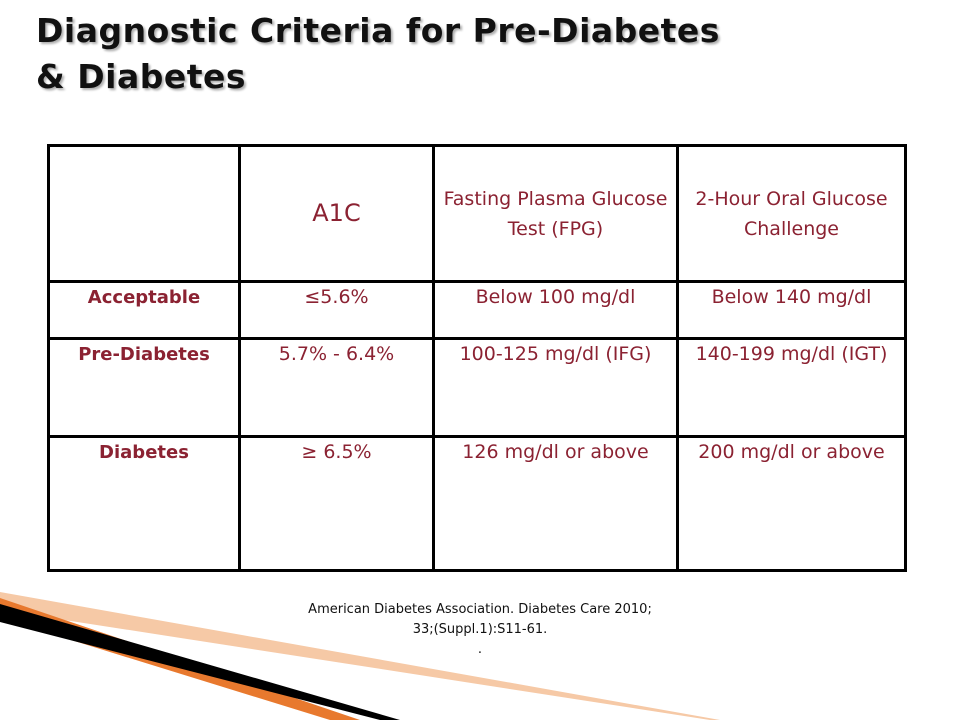 The image size is (960, 720). I want to click on slide-title-line-1: Diagnostic Criteria for Pre-Diabetes, so click(378, 30).